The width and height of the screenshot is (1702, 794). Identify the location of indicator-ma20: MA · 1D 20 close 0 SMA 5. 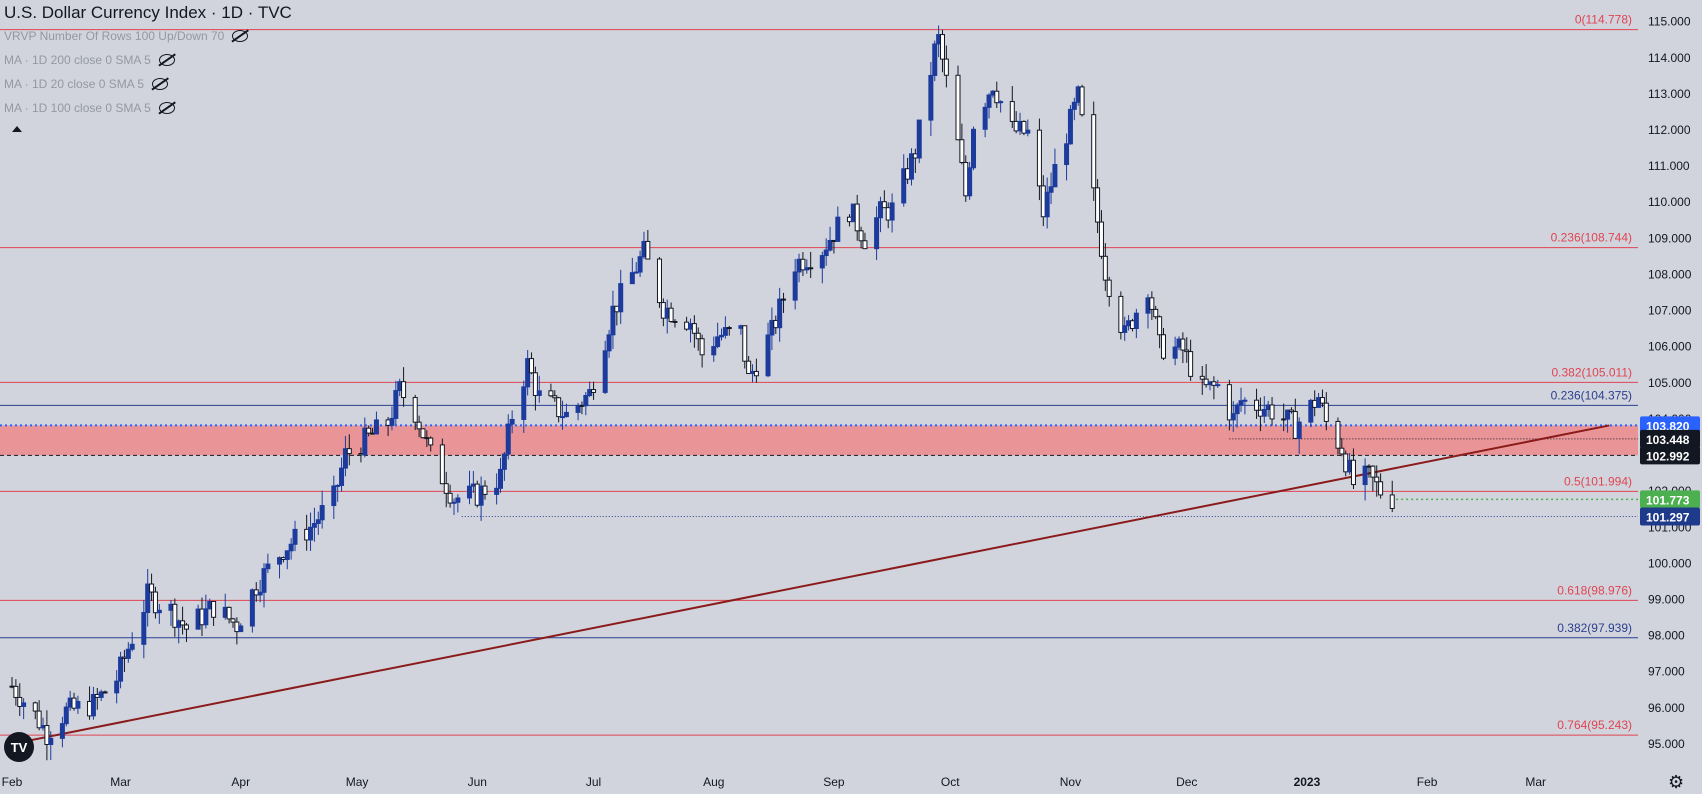
(148, 84).